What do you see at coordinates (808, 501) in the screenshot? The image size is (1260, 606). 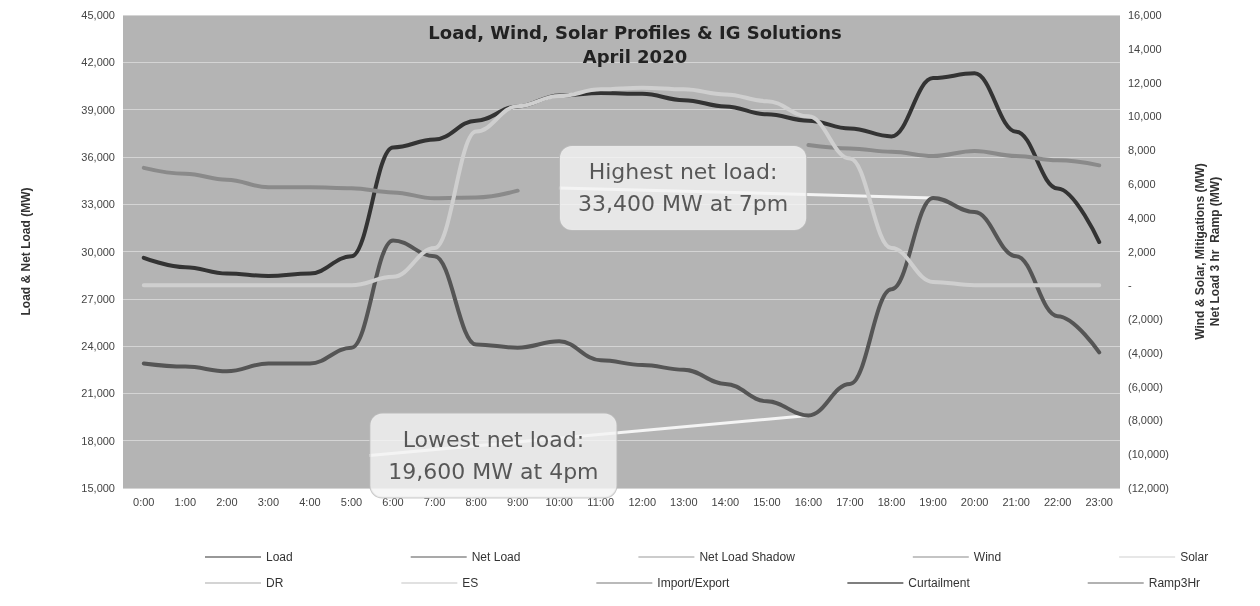 I see `x-tick-label: 16:00` at bounding box center [808, 501].